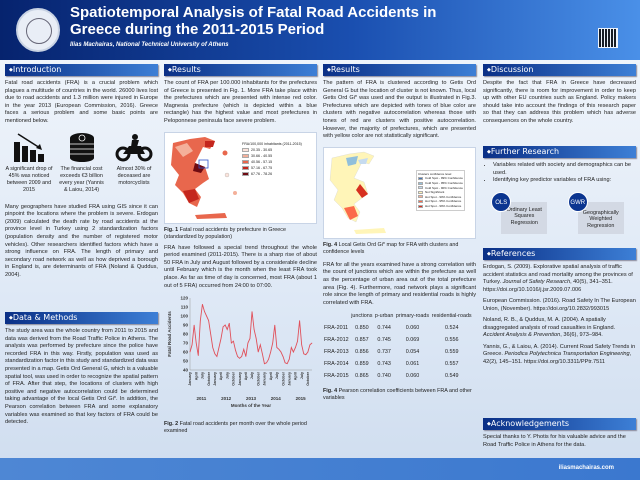  Describe the element at coordinates (521, 212) in the screenshot. I see `method-ols: OLS Ordinary Least Squares Regression` at that location.